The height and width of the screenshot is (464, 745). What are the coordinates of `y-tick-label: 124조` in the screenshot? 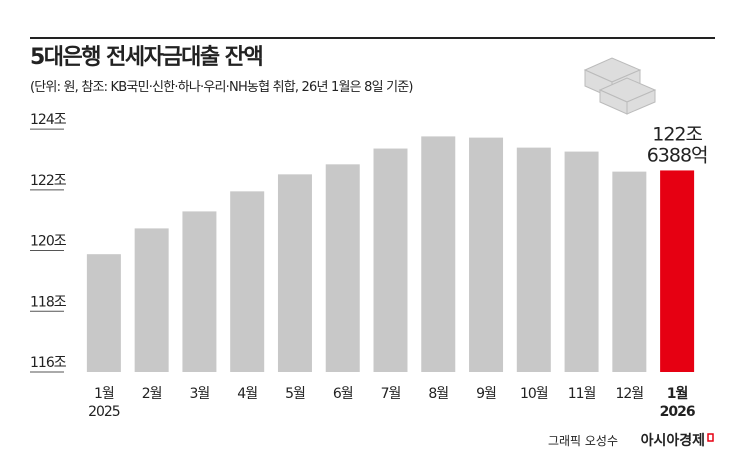 It's located at (48, 120).